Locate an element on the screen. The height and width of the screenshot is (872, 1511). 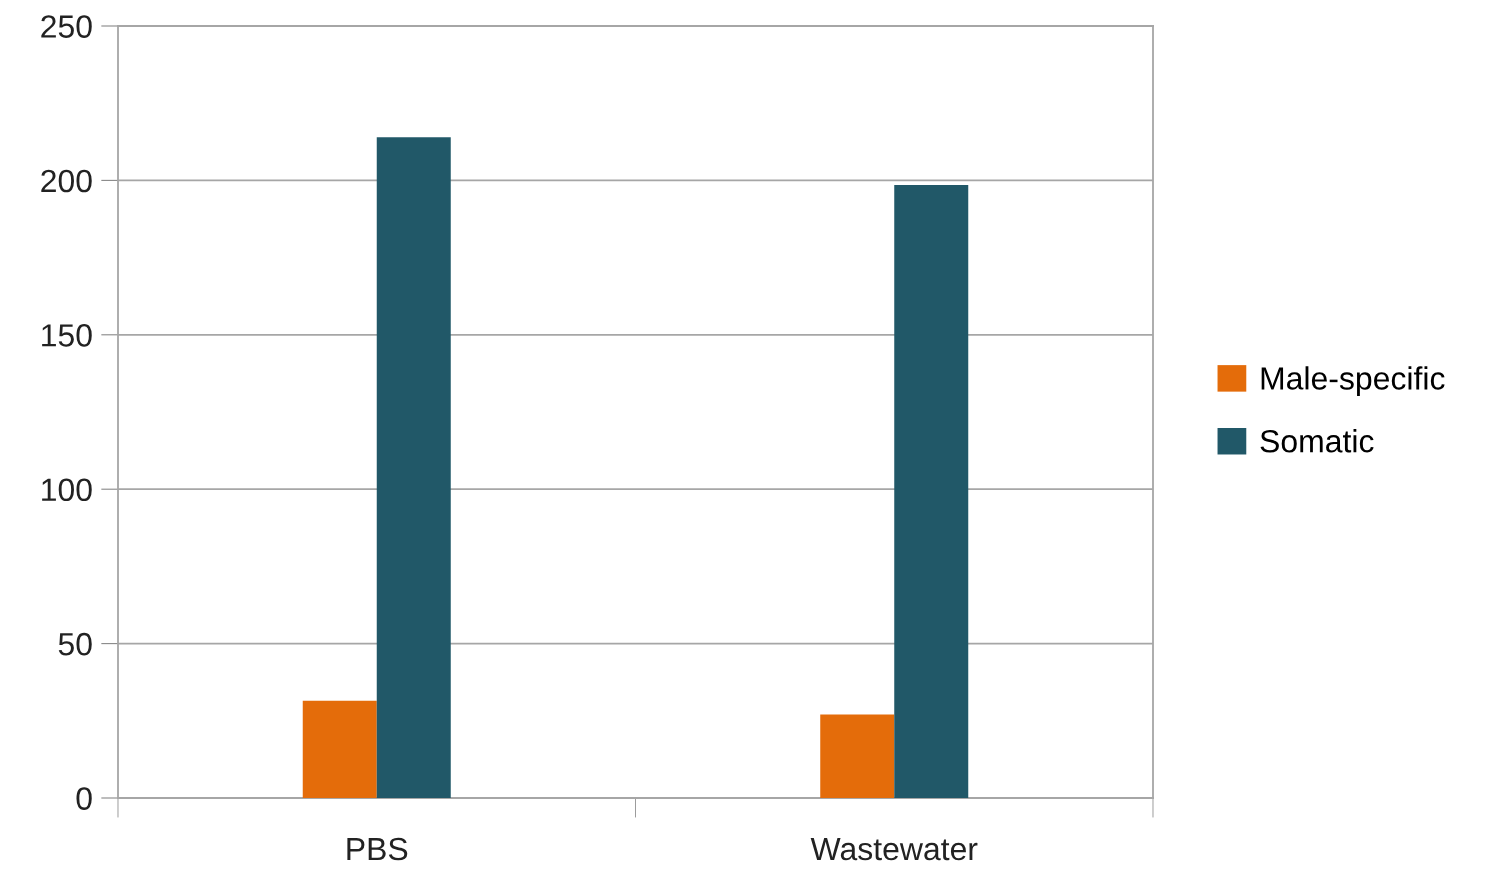
y-tick-label: 200 is located at coordinates (66, 181).